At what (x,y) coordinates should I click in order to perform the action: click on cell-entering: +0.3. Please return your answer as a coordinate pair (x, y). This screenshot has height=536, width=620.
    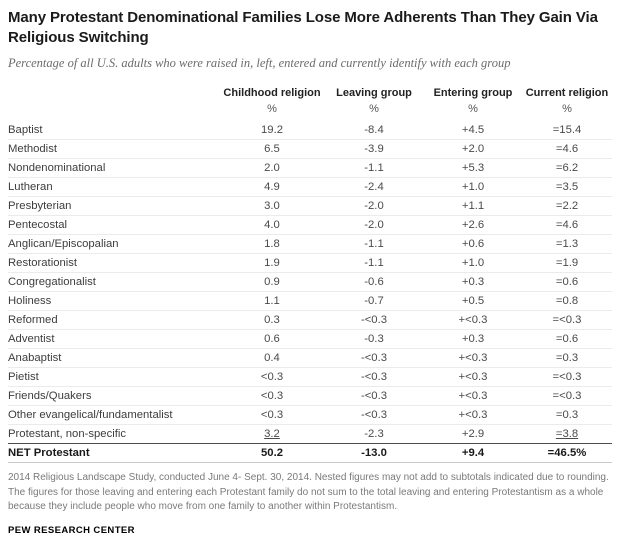
    Looking at the image, I should click on (473, 339).